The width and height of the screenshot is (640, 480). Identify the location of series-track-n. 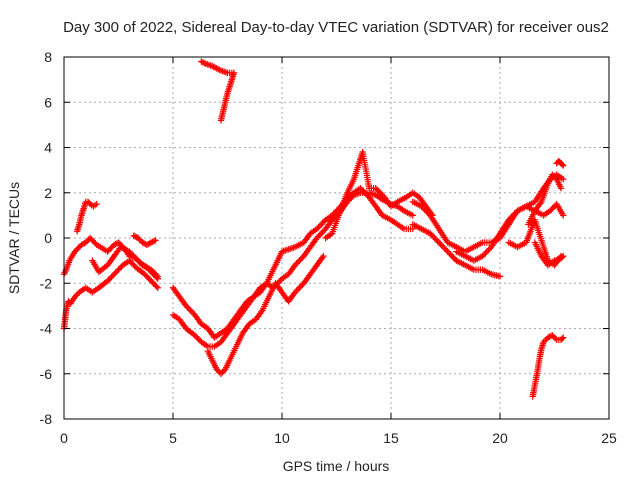
(510, 232).